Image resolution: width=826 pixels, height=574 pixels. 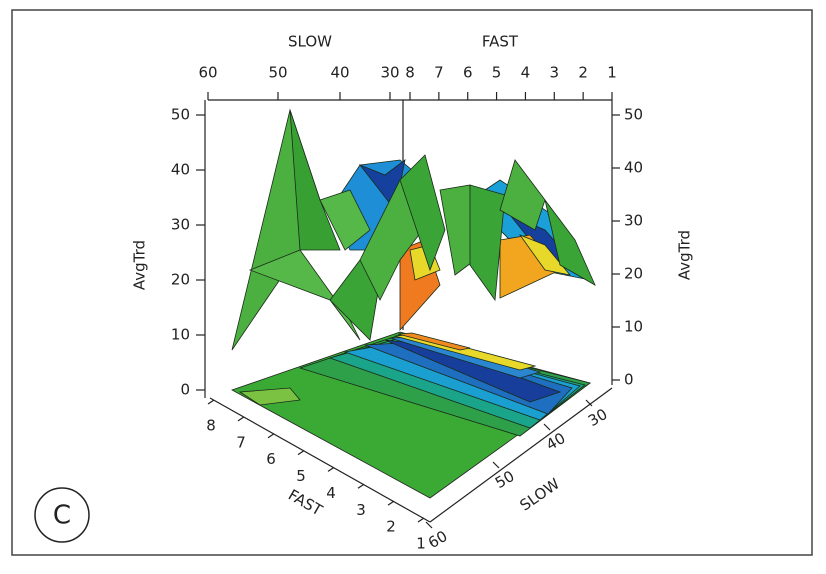 What do you see at coordinates (410, 73) in the screenshot?
I see `top-tick-label: 8` at bounding box center [410, 73].